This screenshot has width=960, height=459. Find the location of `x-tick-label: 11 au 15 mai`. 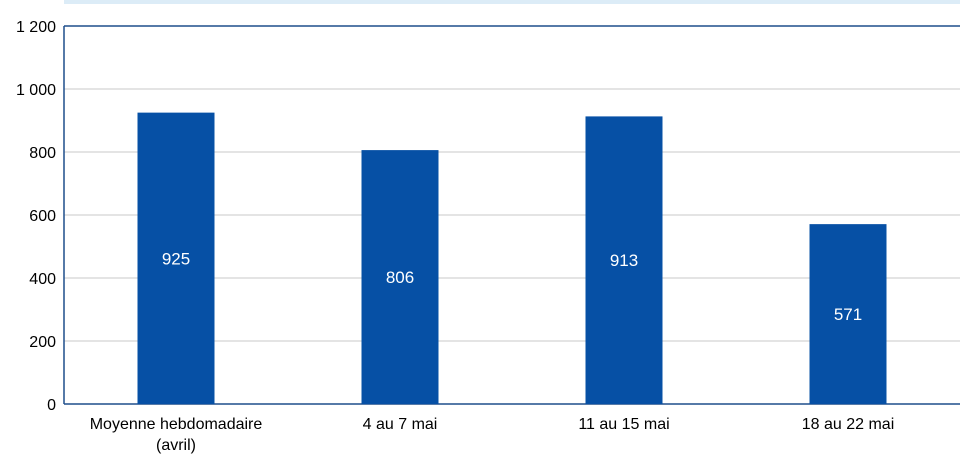

x-tick-label: 11 au 15 mai is located at coordinates (623, 424).